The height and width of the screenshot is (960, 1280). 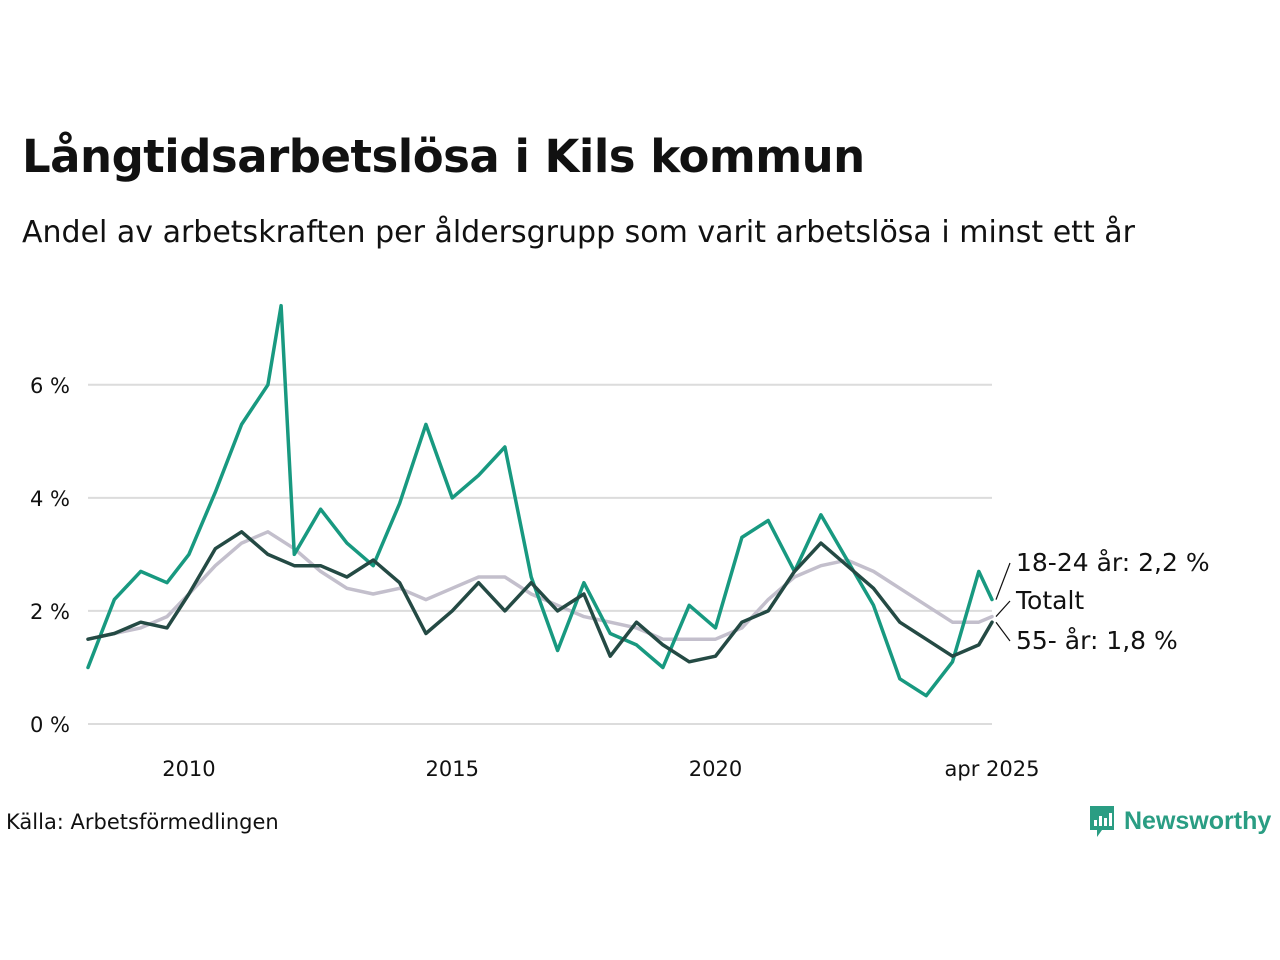 What do you see at coordinates (188, 769) in the screenshot?
I see `x-tick-label: 2010` at bounding box center [188, 769].